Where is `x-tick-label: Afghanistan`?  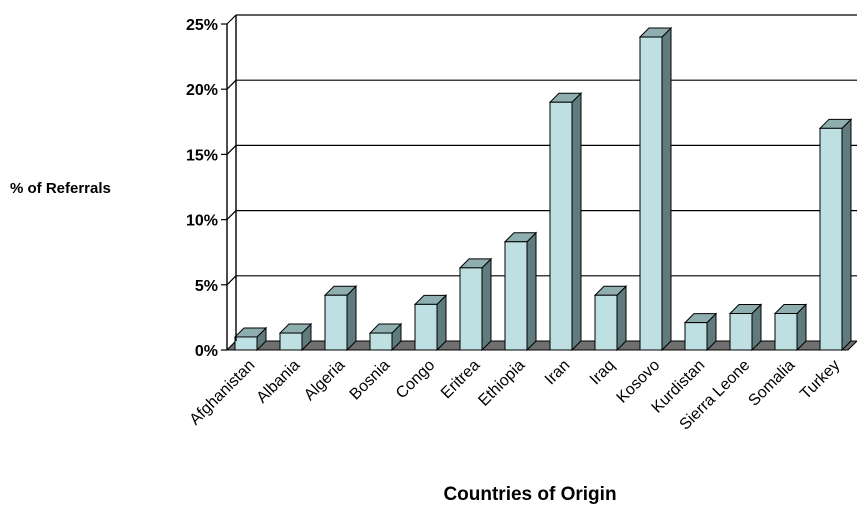 x-tick-label: Afghanistan is located at coordinates (223, 393).